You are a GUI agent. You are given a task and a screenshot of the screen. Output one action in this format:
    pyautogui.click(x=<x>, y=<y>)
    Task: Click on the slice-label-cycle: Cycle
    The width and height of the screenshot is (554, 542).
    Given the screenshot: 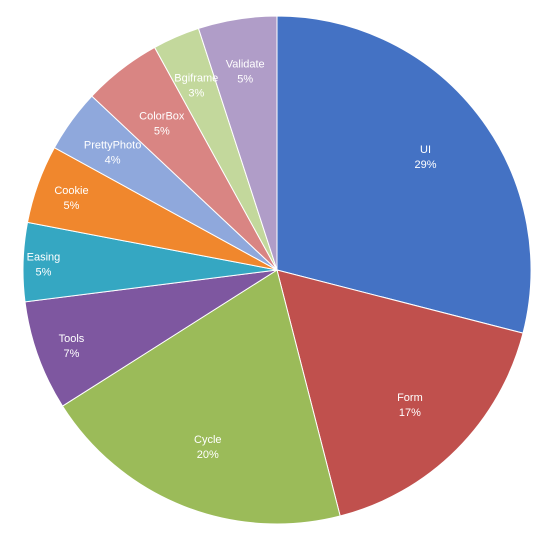 What is the action you would take?
    pyautogui.click(x=208, y=440)
    